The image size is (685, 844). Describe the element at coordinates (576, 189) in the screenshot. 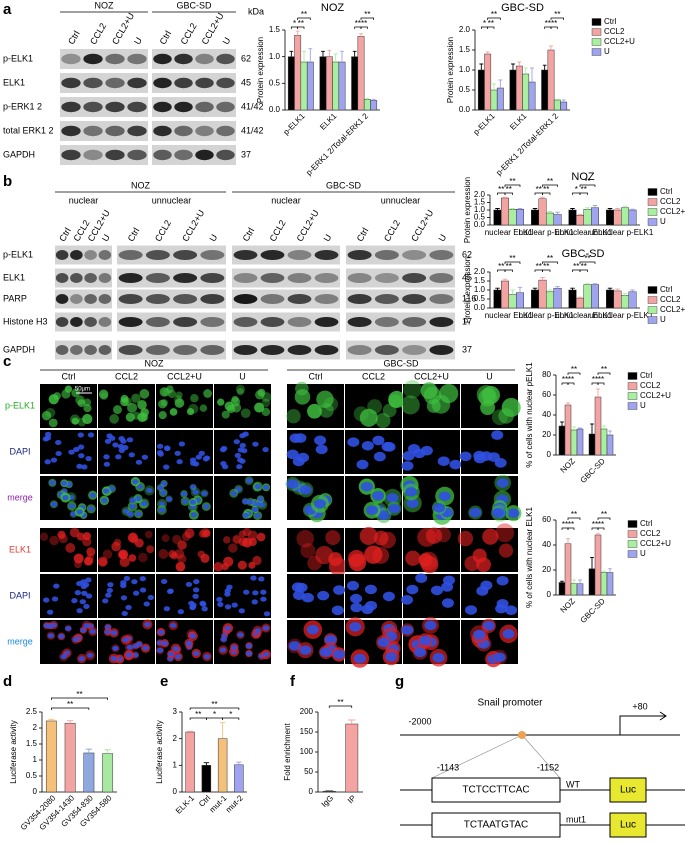

I see `significance-label: *` at that location.